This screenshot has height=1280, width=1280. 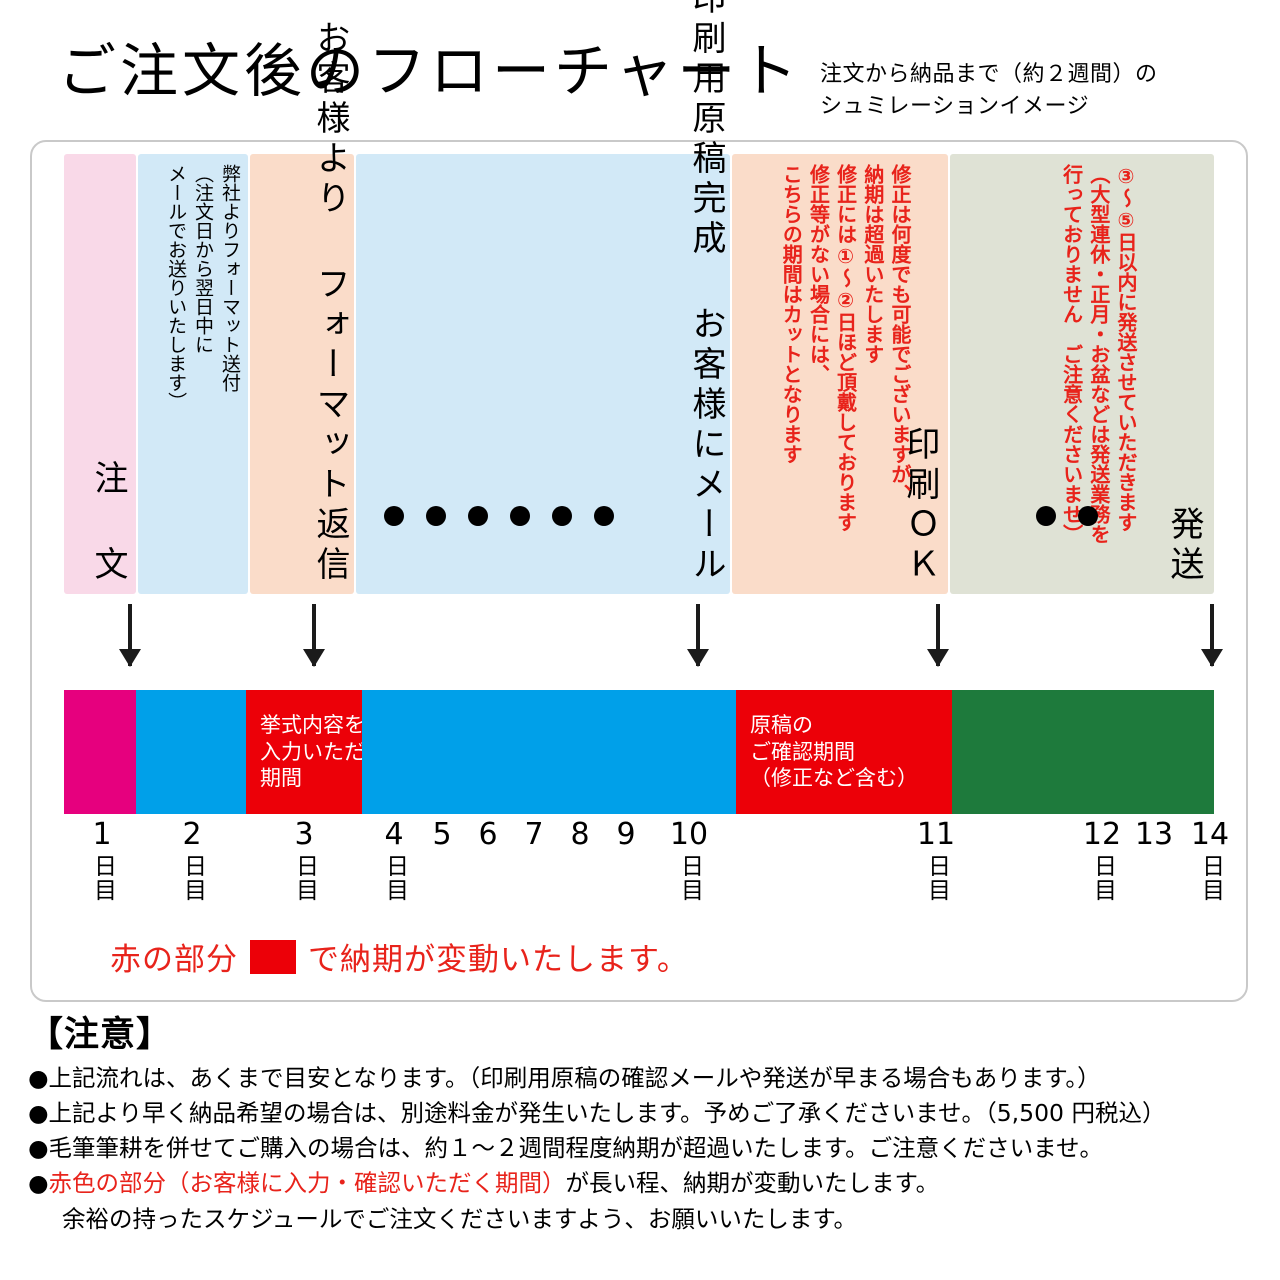 I want to click on arrow-draft-icon, so click(x=698, y=635).